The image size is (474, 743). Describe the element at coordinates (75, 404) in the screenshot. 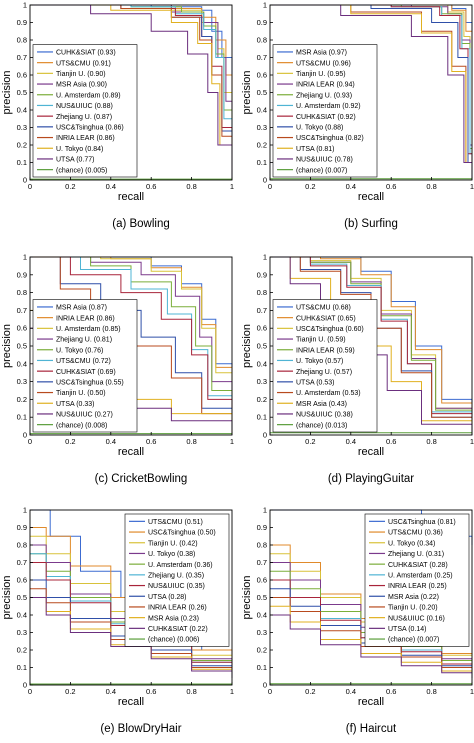

I see `legend-entry: UTSA (0.33)` at that location.